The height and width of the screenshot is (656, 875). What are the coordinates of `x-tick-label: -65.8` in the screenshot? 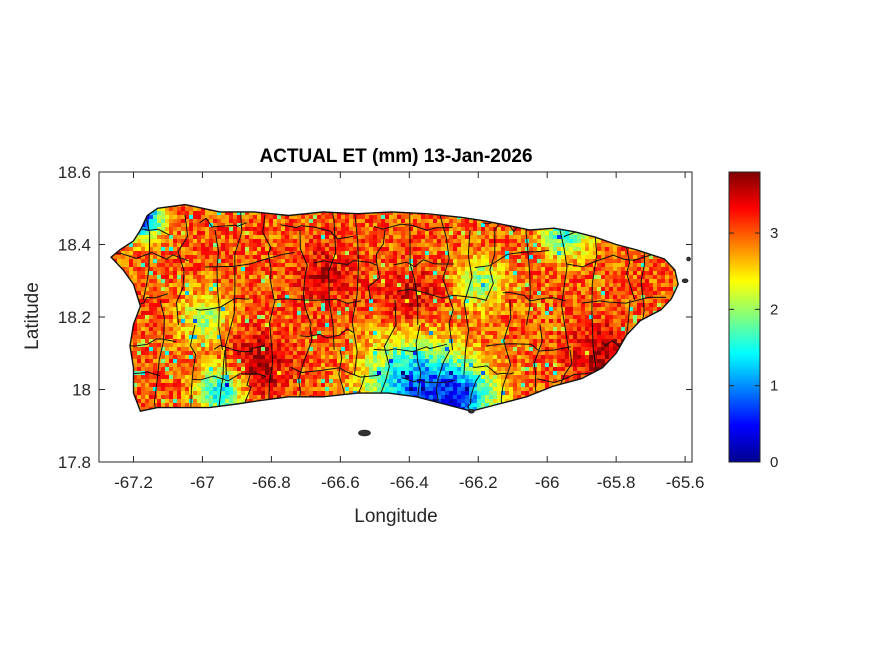 It's located at (616, 482).